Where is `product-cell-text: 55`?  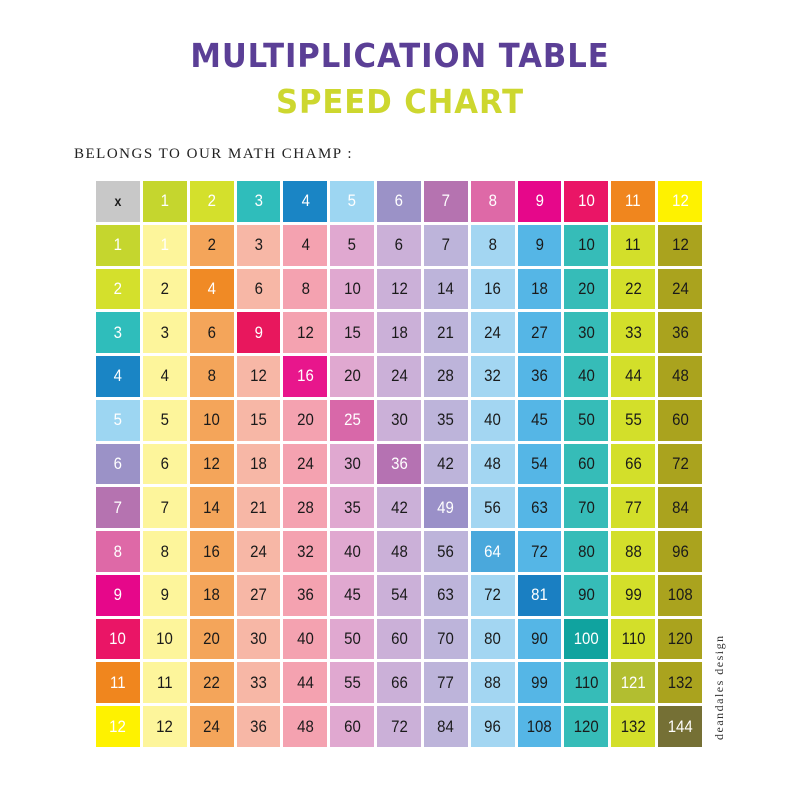 product-cell-text: 55 is located at coordinates (633, 420).